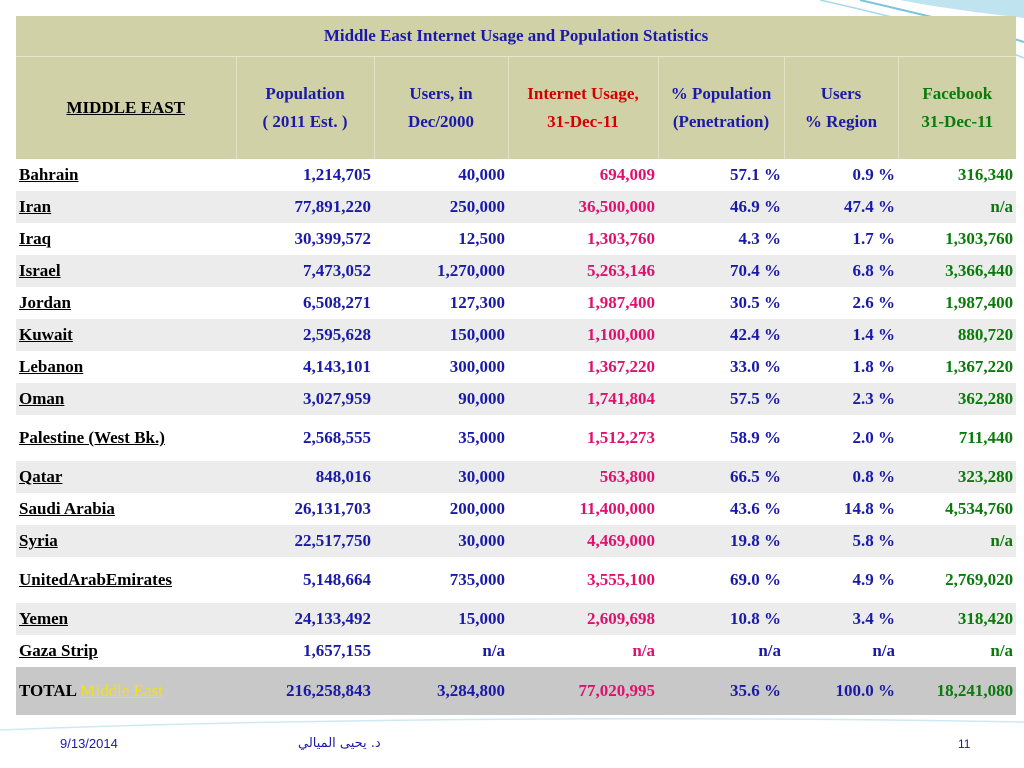 Image resolution: width=1024 pixels, height=768 pixels. What do you see at coordinates (126, 619) in the screenshot?
I see `country-link: Yemen` at bounding box center [126, 619].